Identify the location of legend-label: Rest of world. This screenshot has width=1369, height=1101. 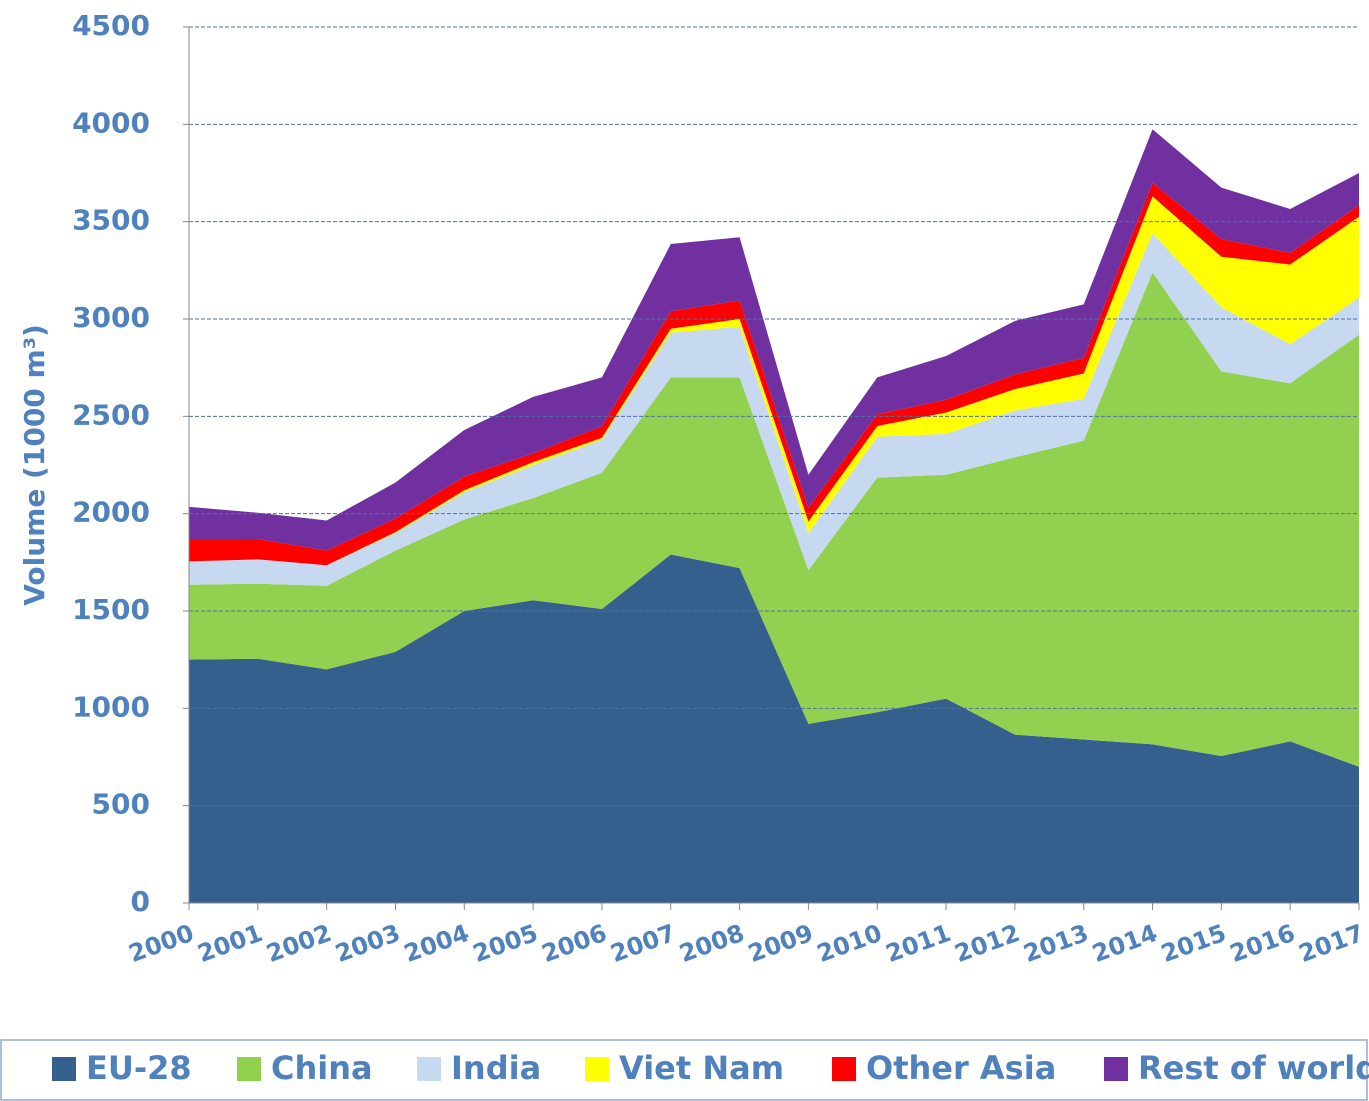
(1253, 1068).